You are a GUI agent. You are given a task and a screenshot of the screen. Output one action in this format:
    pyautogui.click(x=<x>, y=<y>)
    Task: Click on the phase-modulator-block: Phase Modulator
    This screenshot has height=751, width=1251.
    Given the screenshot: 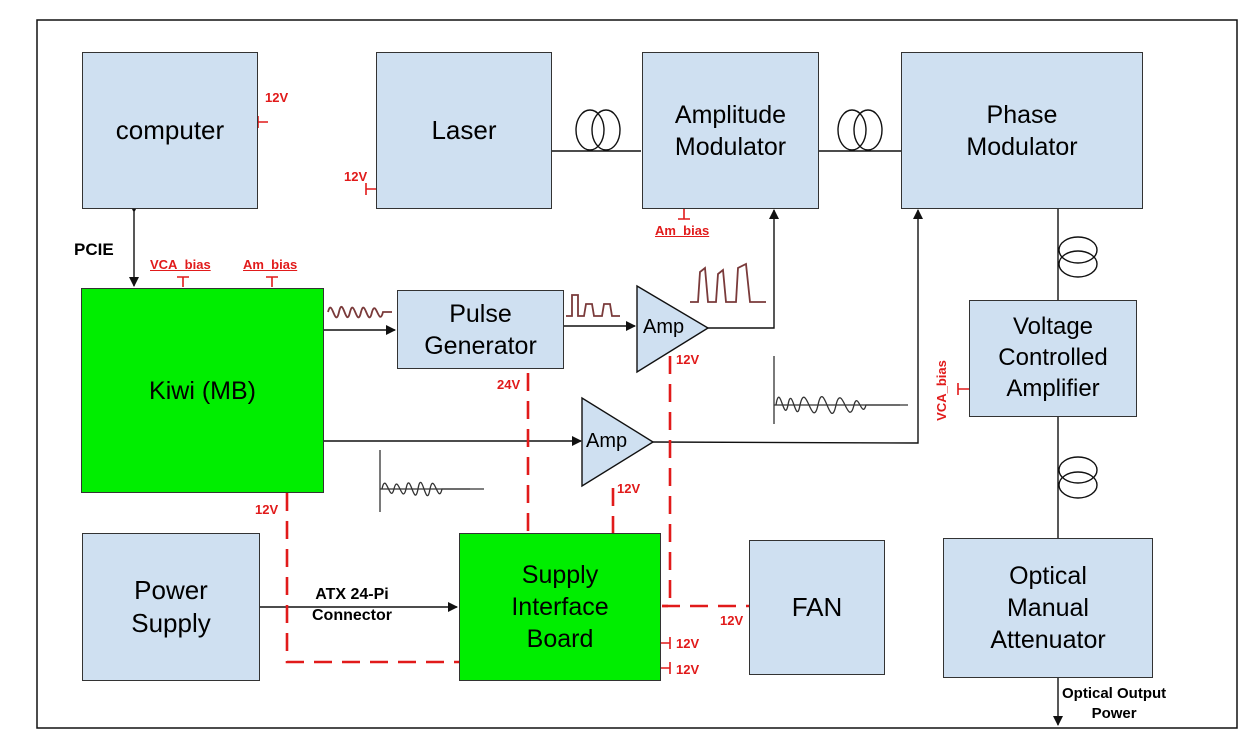 What is the action you would take?
    pyautogui.click(x=1022, y=130)
    